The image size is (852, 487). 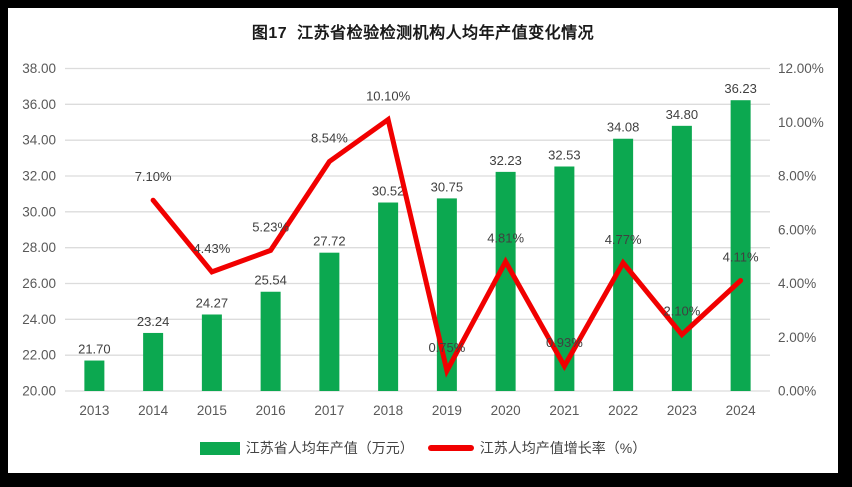 What do you see at coordinates (270, 226) in the screenshot?
I see `svg-text: 5.23%` at bounding box center [270, 226].